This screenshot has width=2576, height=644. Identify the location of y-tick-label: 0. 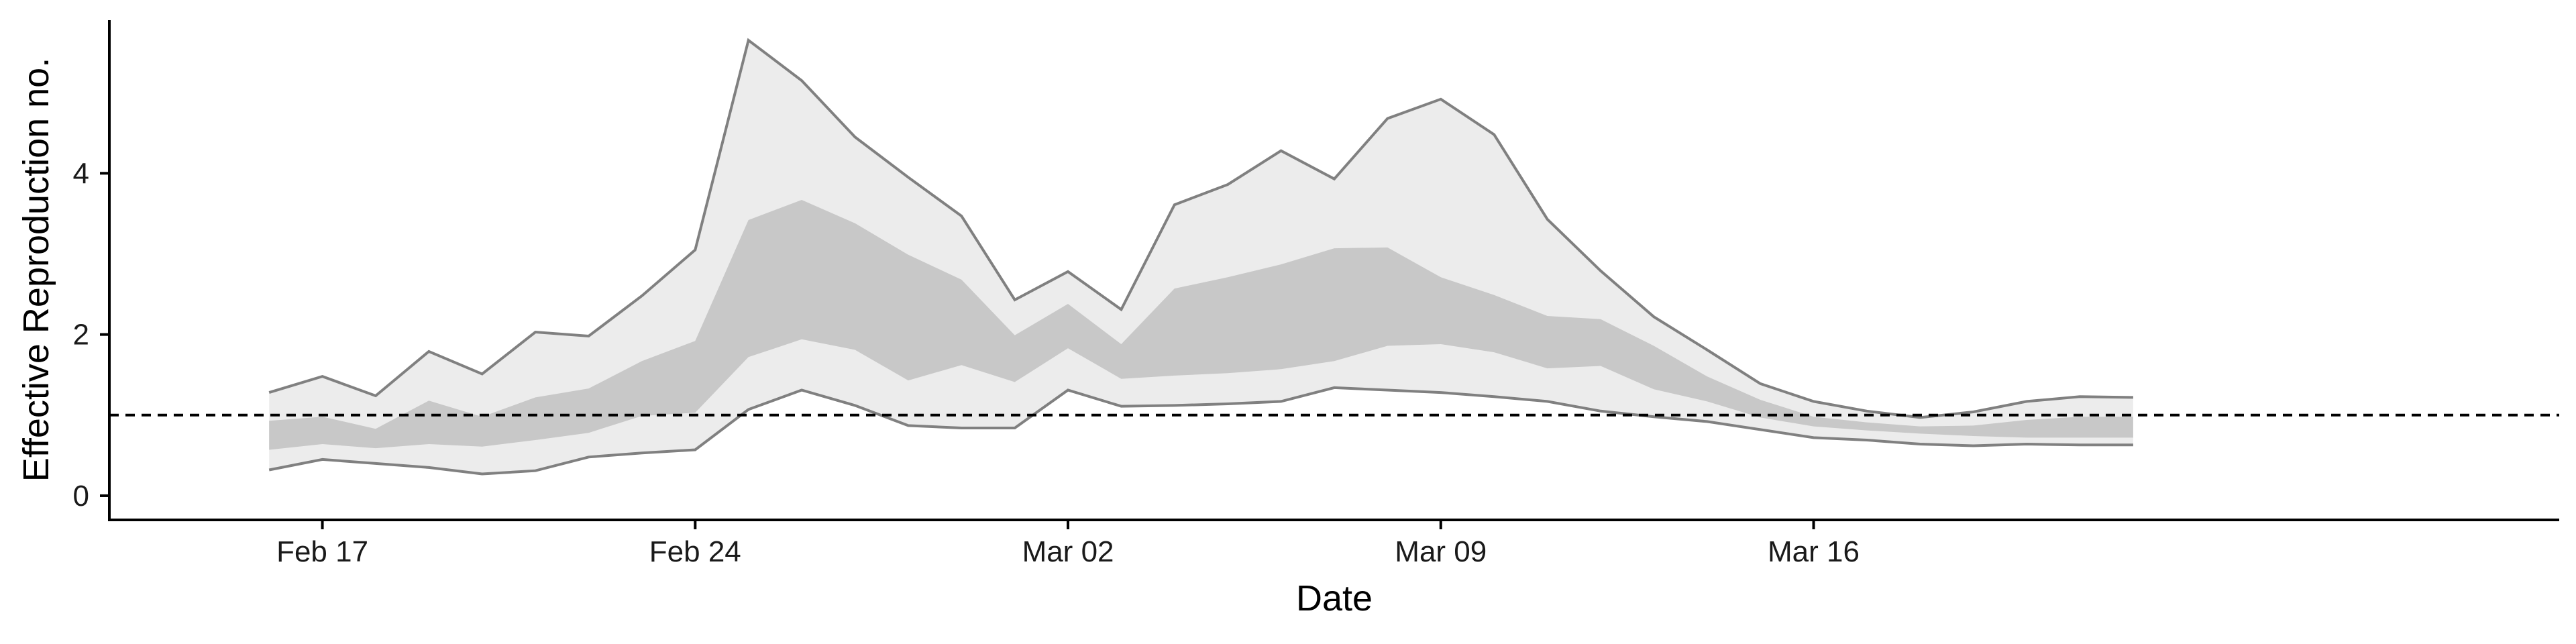
(81, 496).